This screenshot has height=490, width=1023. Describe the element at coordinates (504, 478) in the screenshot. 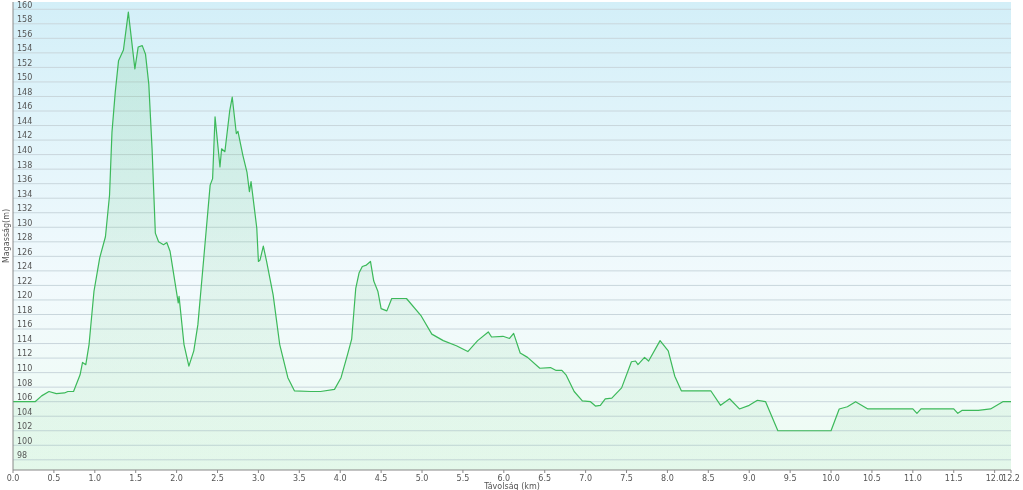

I see `x-tick-label: 6.0` at that location.